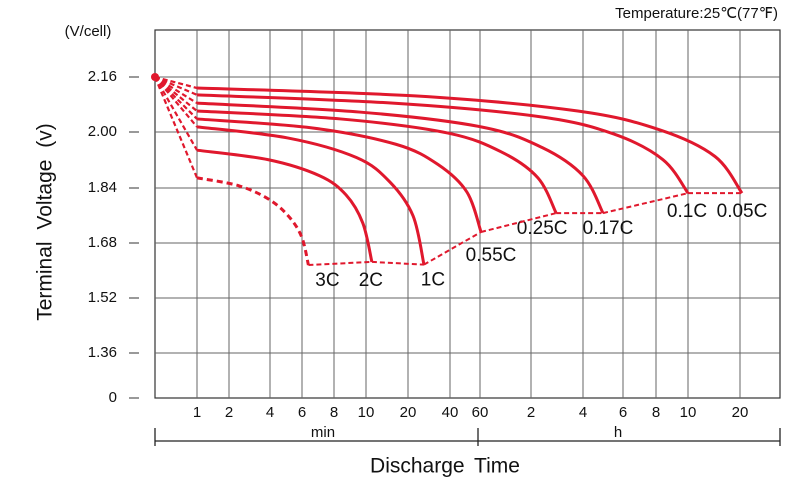 The height and width of the screenshot is (488, 803). I want to click on legend-label: 0.05C, so click(742, 211).